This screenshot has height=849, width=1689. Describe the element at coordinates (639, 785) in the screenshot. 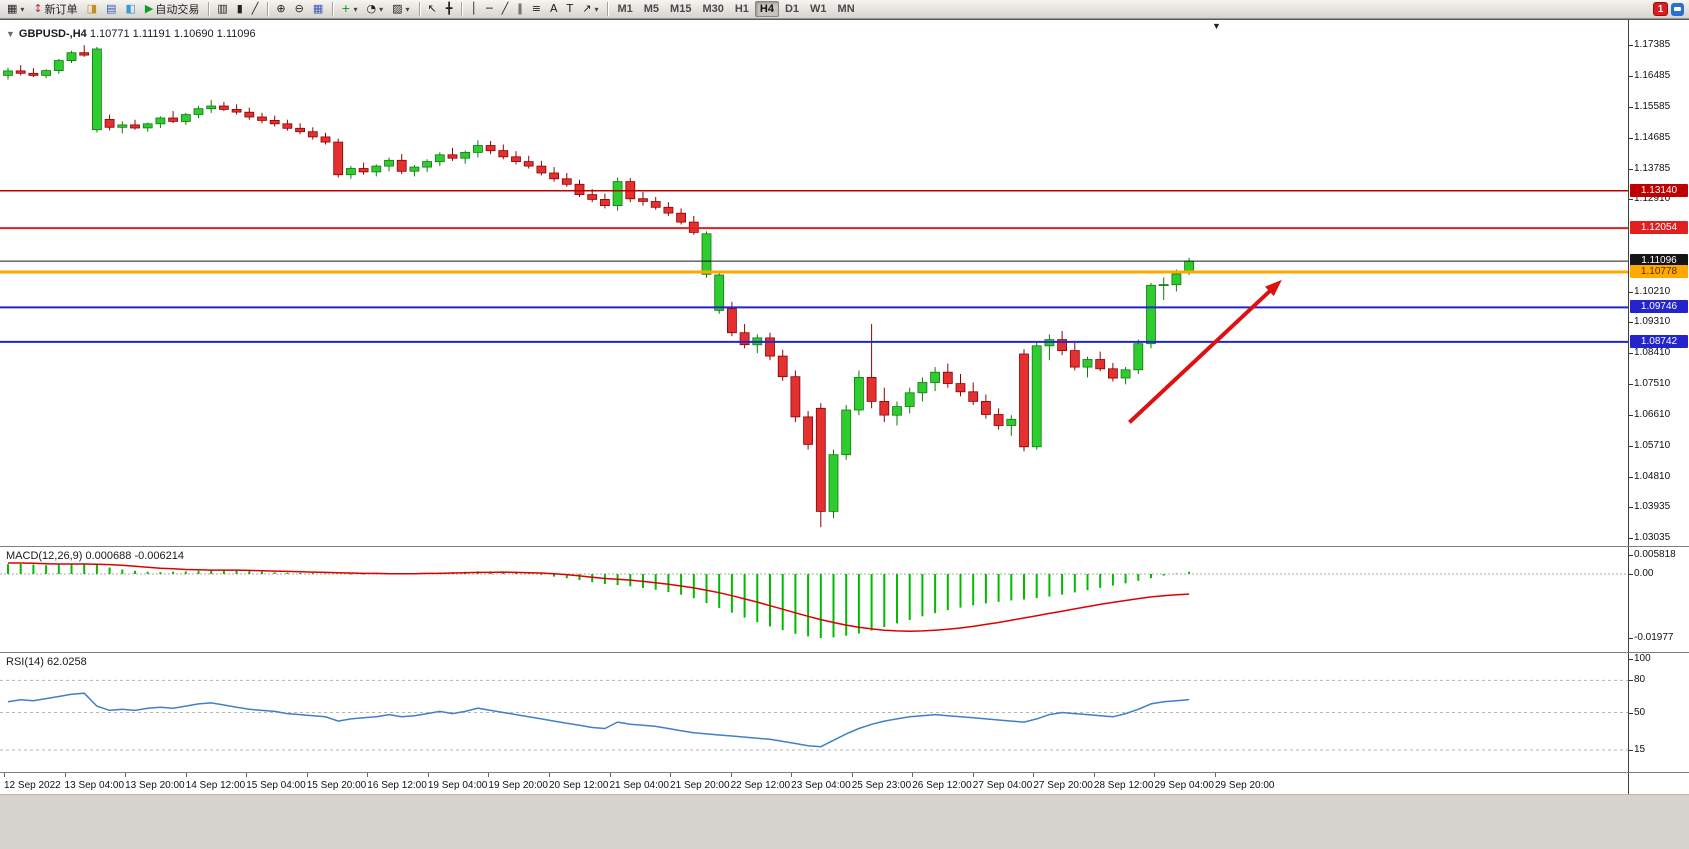

I see `time-label: 21 Sep 04:00` at that location.